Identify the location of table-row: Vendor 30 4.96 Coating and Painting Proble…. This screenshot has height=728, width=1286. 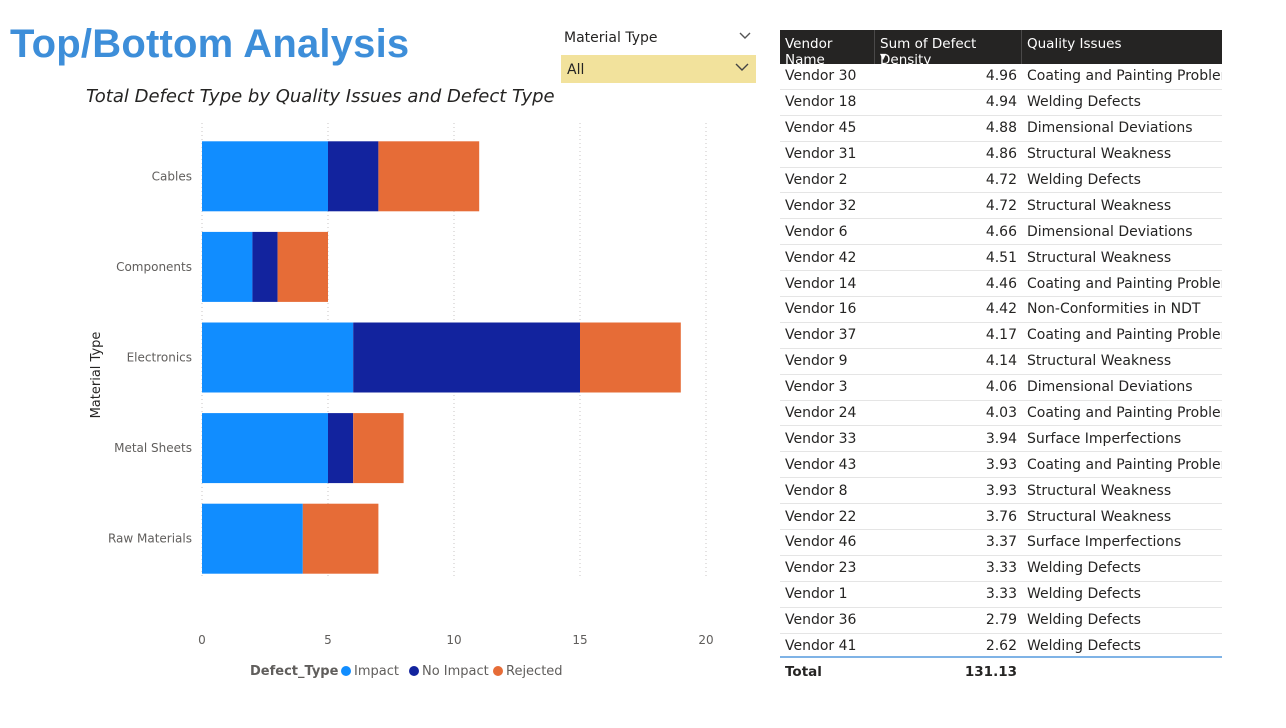
(1001, 77).